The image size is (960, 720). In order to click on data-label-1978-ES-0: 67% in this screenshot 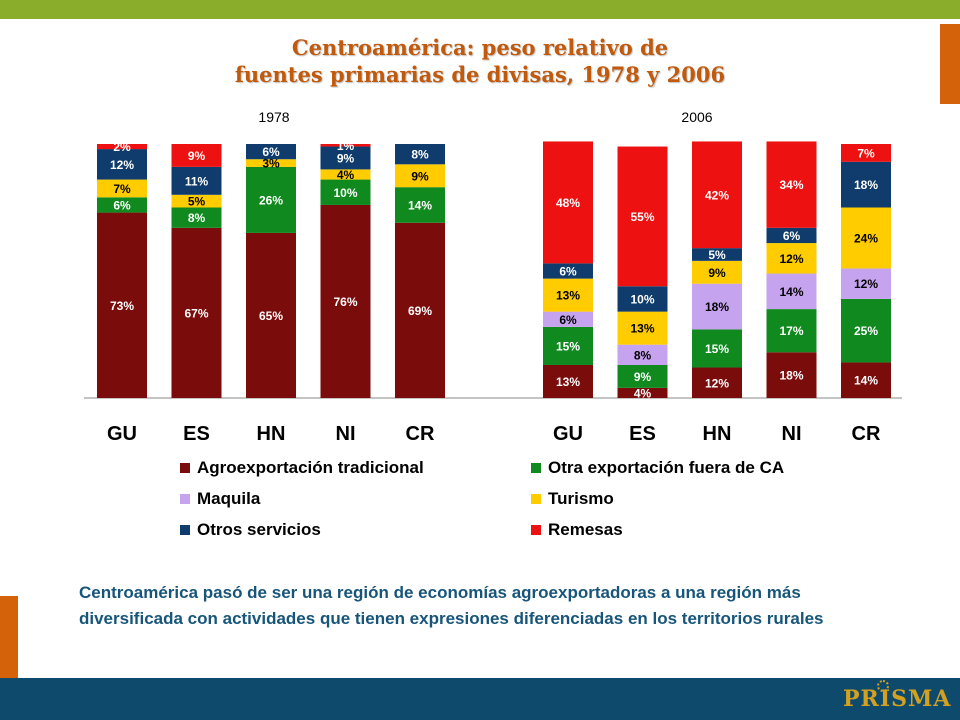, I will do `click(196, 313)`.